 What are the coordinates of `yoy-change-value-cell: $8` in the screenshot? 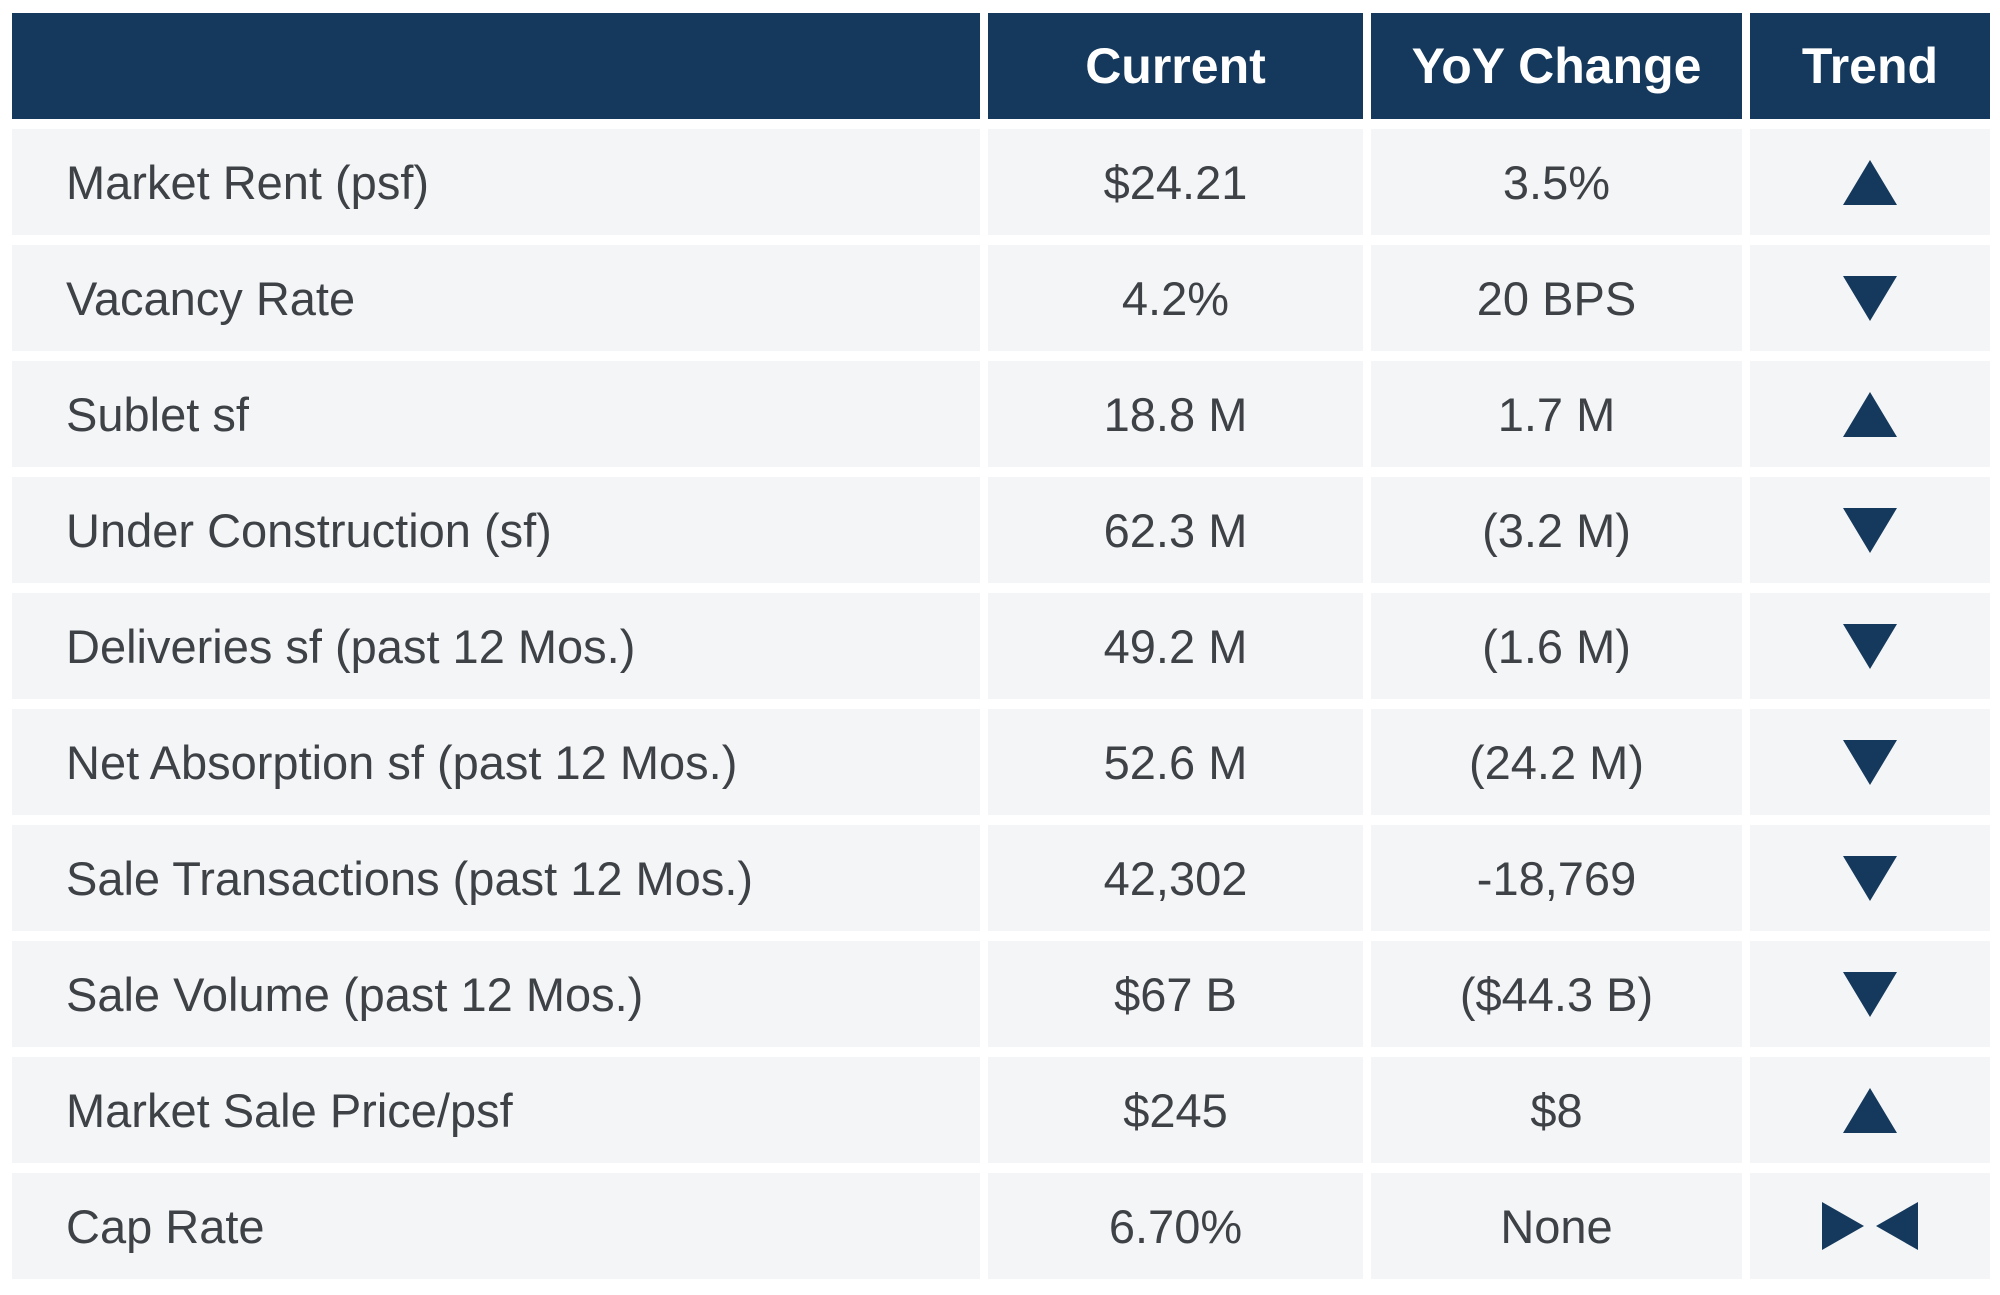 It's located at (1556, 1110).